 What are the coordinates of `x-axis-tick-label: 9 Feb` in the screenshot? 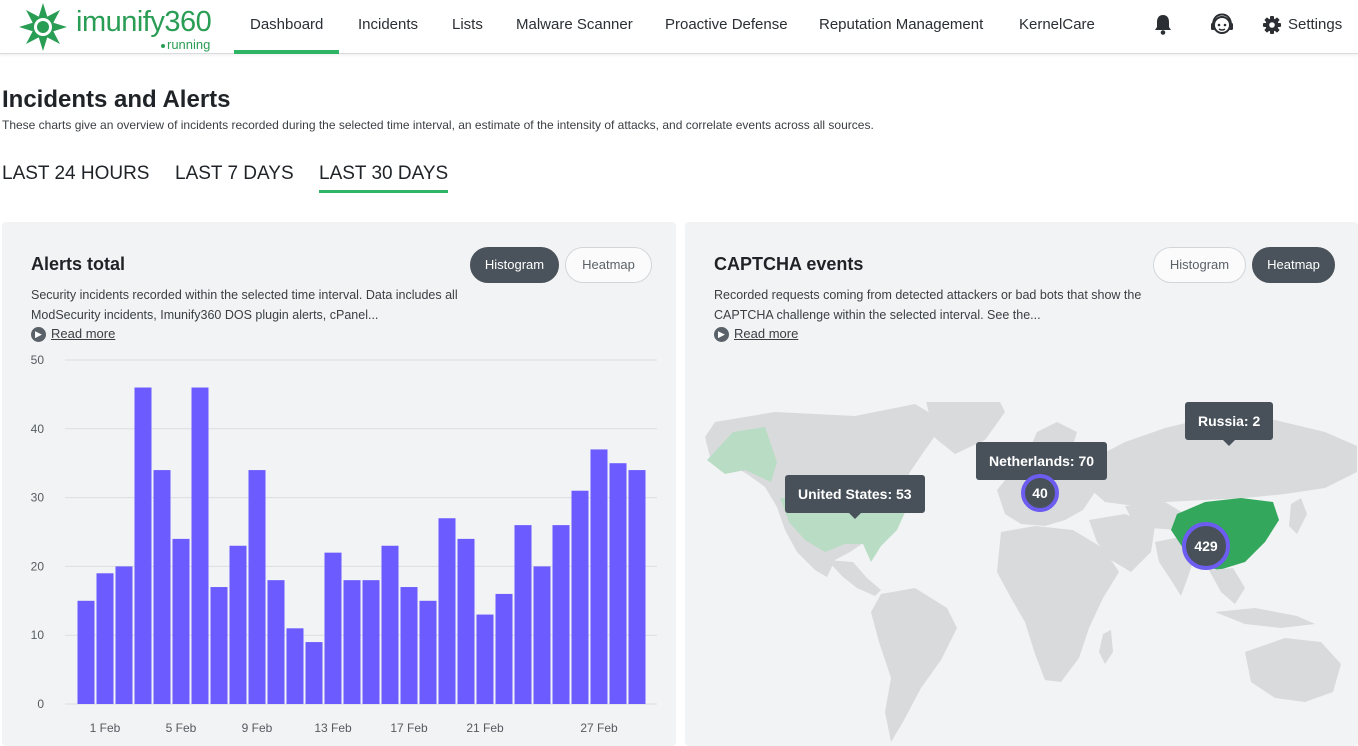 It's located at (257, 728).